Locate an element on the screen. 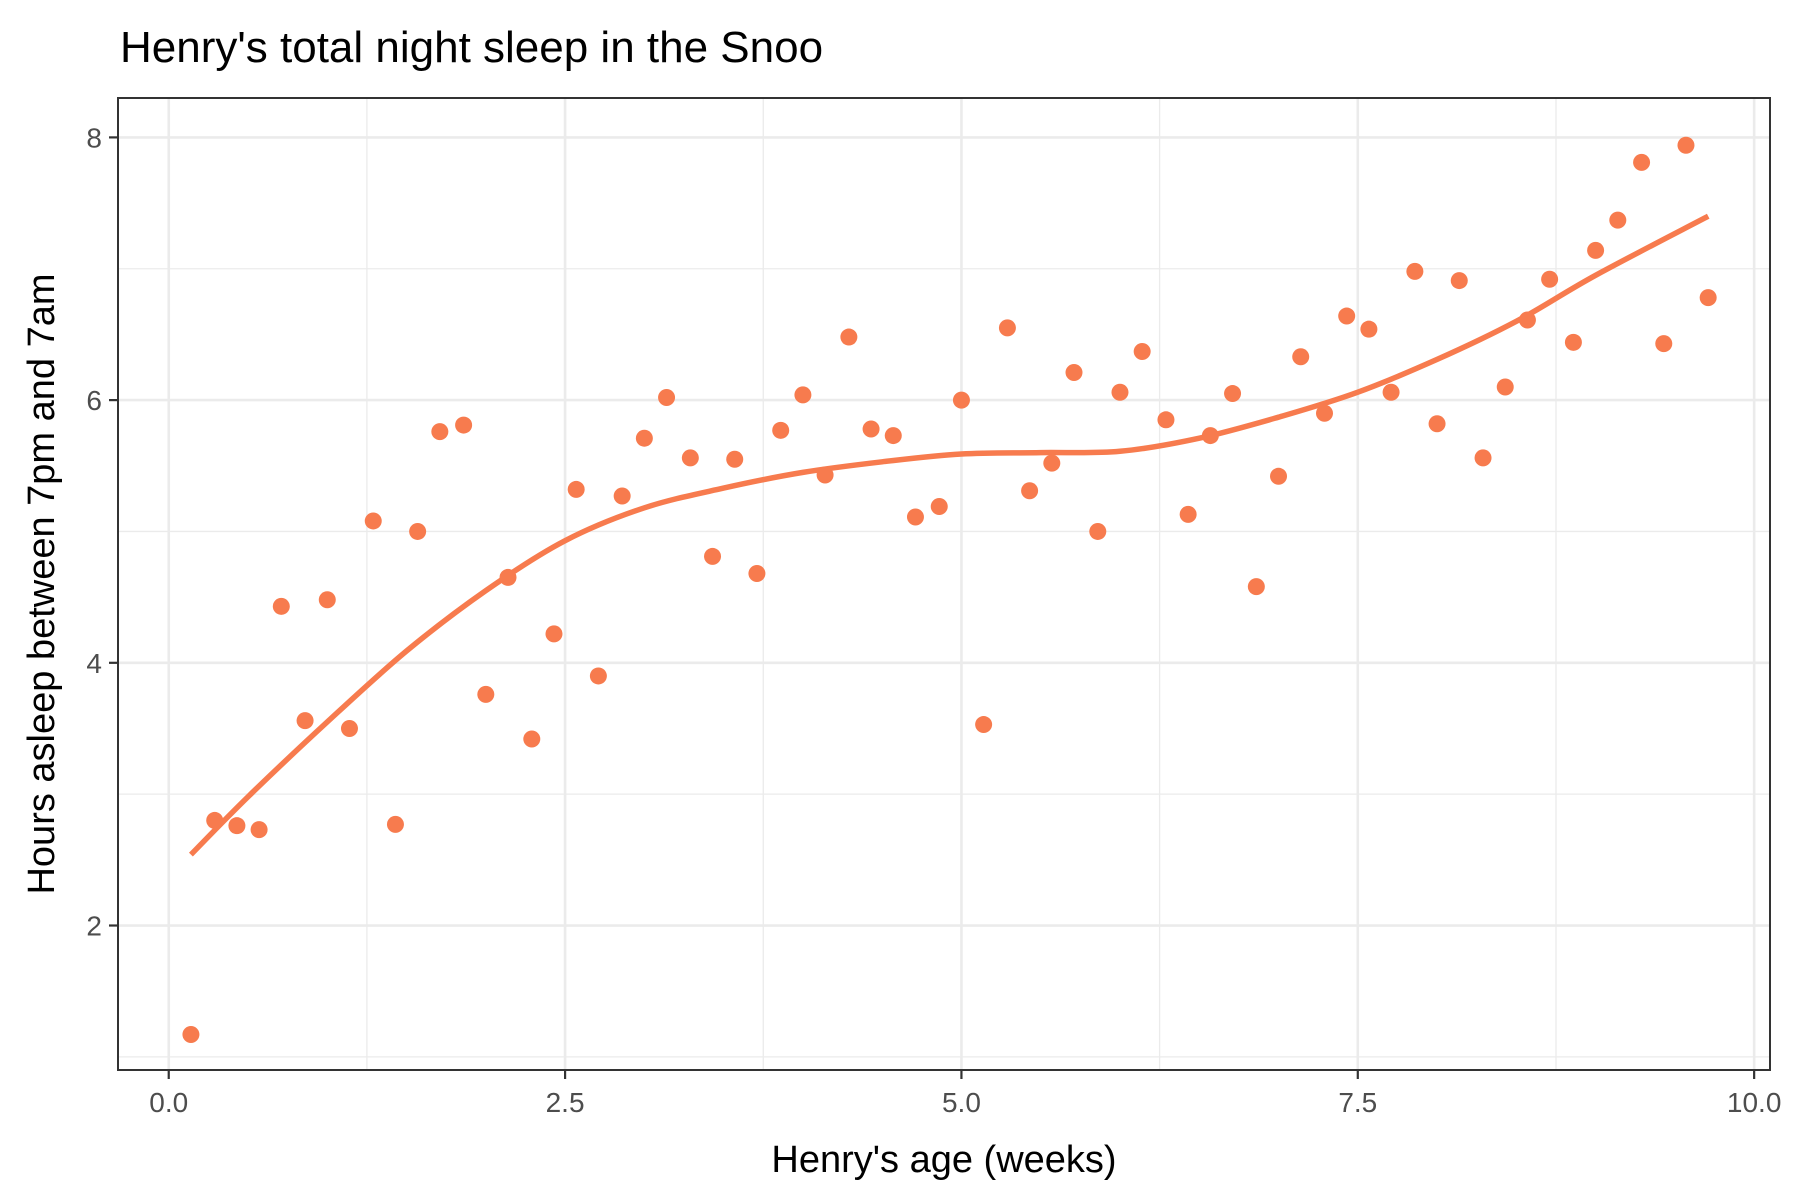  x-tick-label: 5.0 is located at coordinates (961, 1102).